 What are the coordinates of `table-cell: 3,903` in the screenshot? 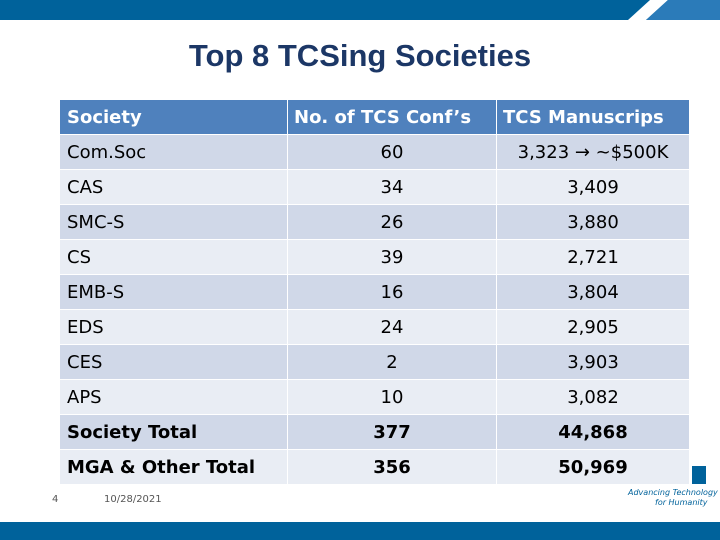 It's located at (593, 362).